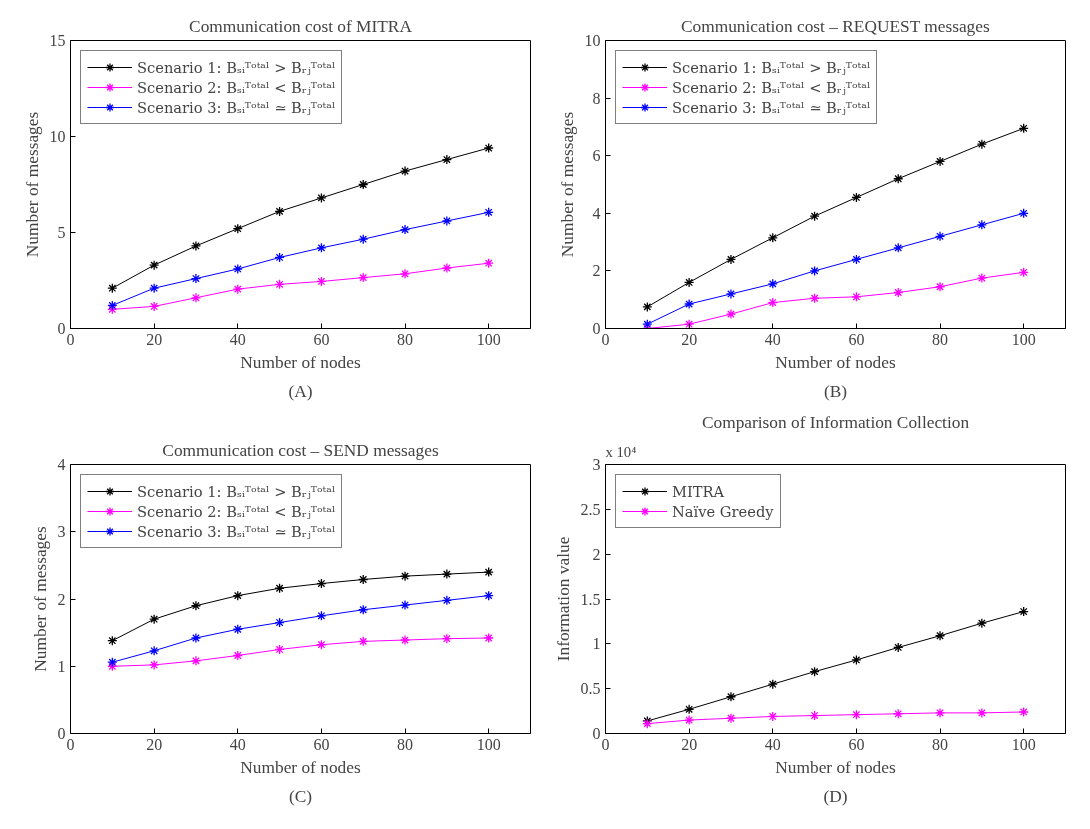  What do you see at coordinates (300, 796) in the screenshot?
I see `text: (C)` at bounding box center [300, 796].